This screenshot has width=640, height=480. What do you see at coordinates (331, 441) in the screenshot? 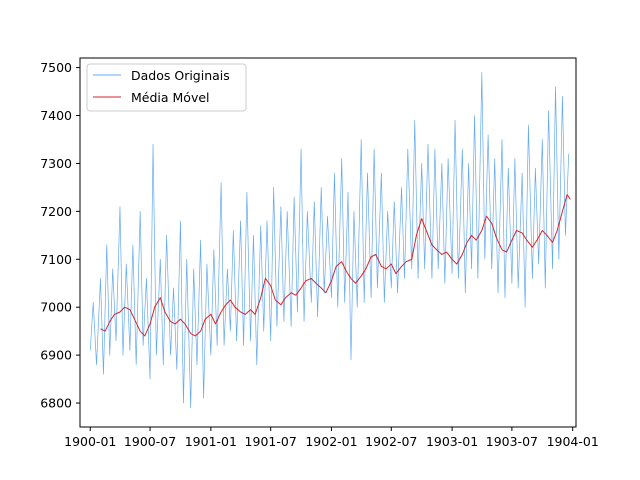
I see `x-tick-label: 1902-01` at bounding box center [331, 441].